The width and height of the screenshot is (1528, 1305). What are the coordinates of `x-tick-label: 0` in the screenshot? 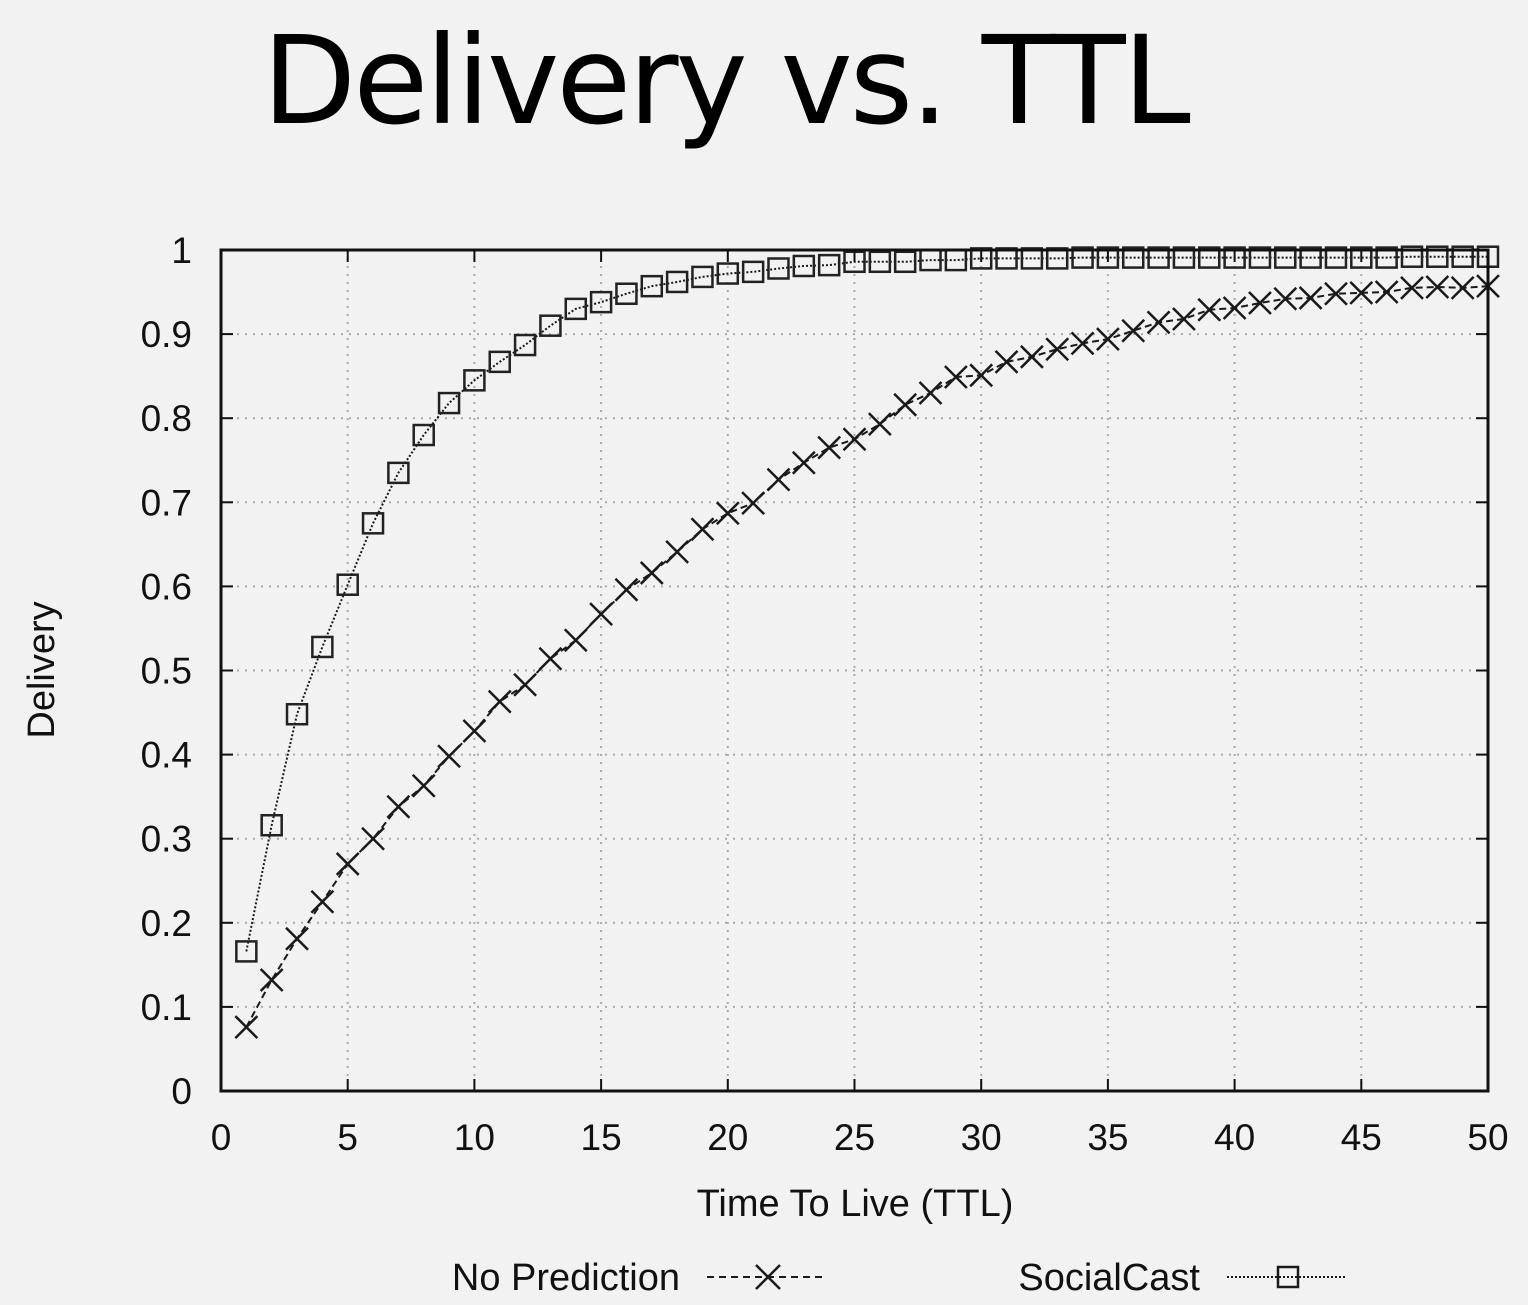 It's located at (221, 1137).